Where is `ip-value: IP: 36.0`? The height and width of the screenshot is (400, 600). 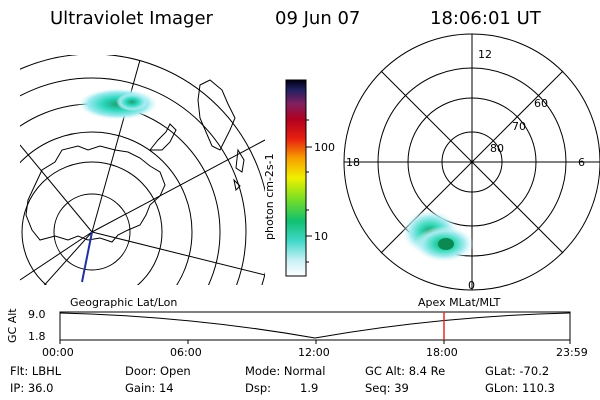 ip-value: IP: 36.0 is located at coordinates (32, 388).